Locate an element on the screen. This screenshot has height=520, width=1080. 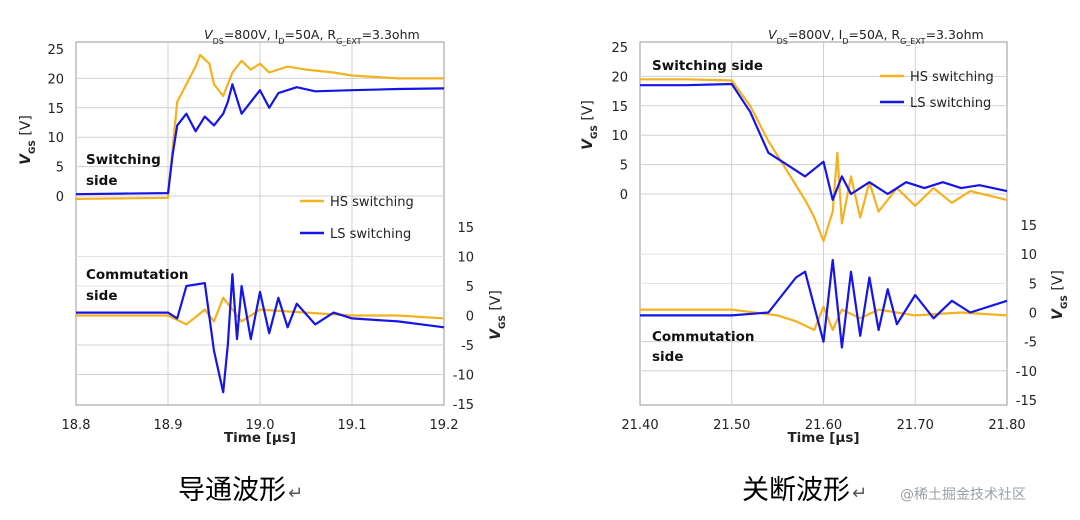
x-tick-label: 21.70 is located at coordinates (915, 425).